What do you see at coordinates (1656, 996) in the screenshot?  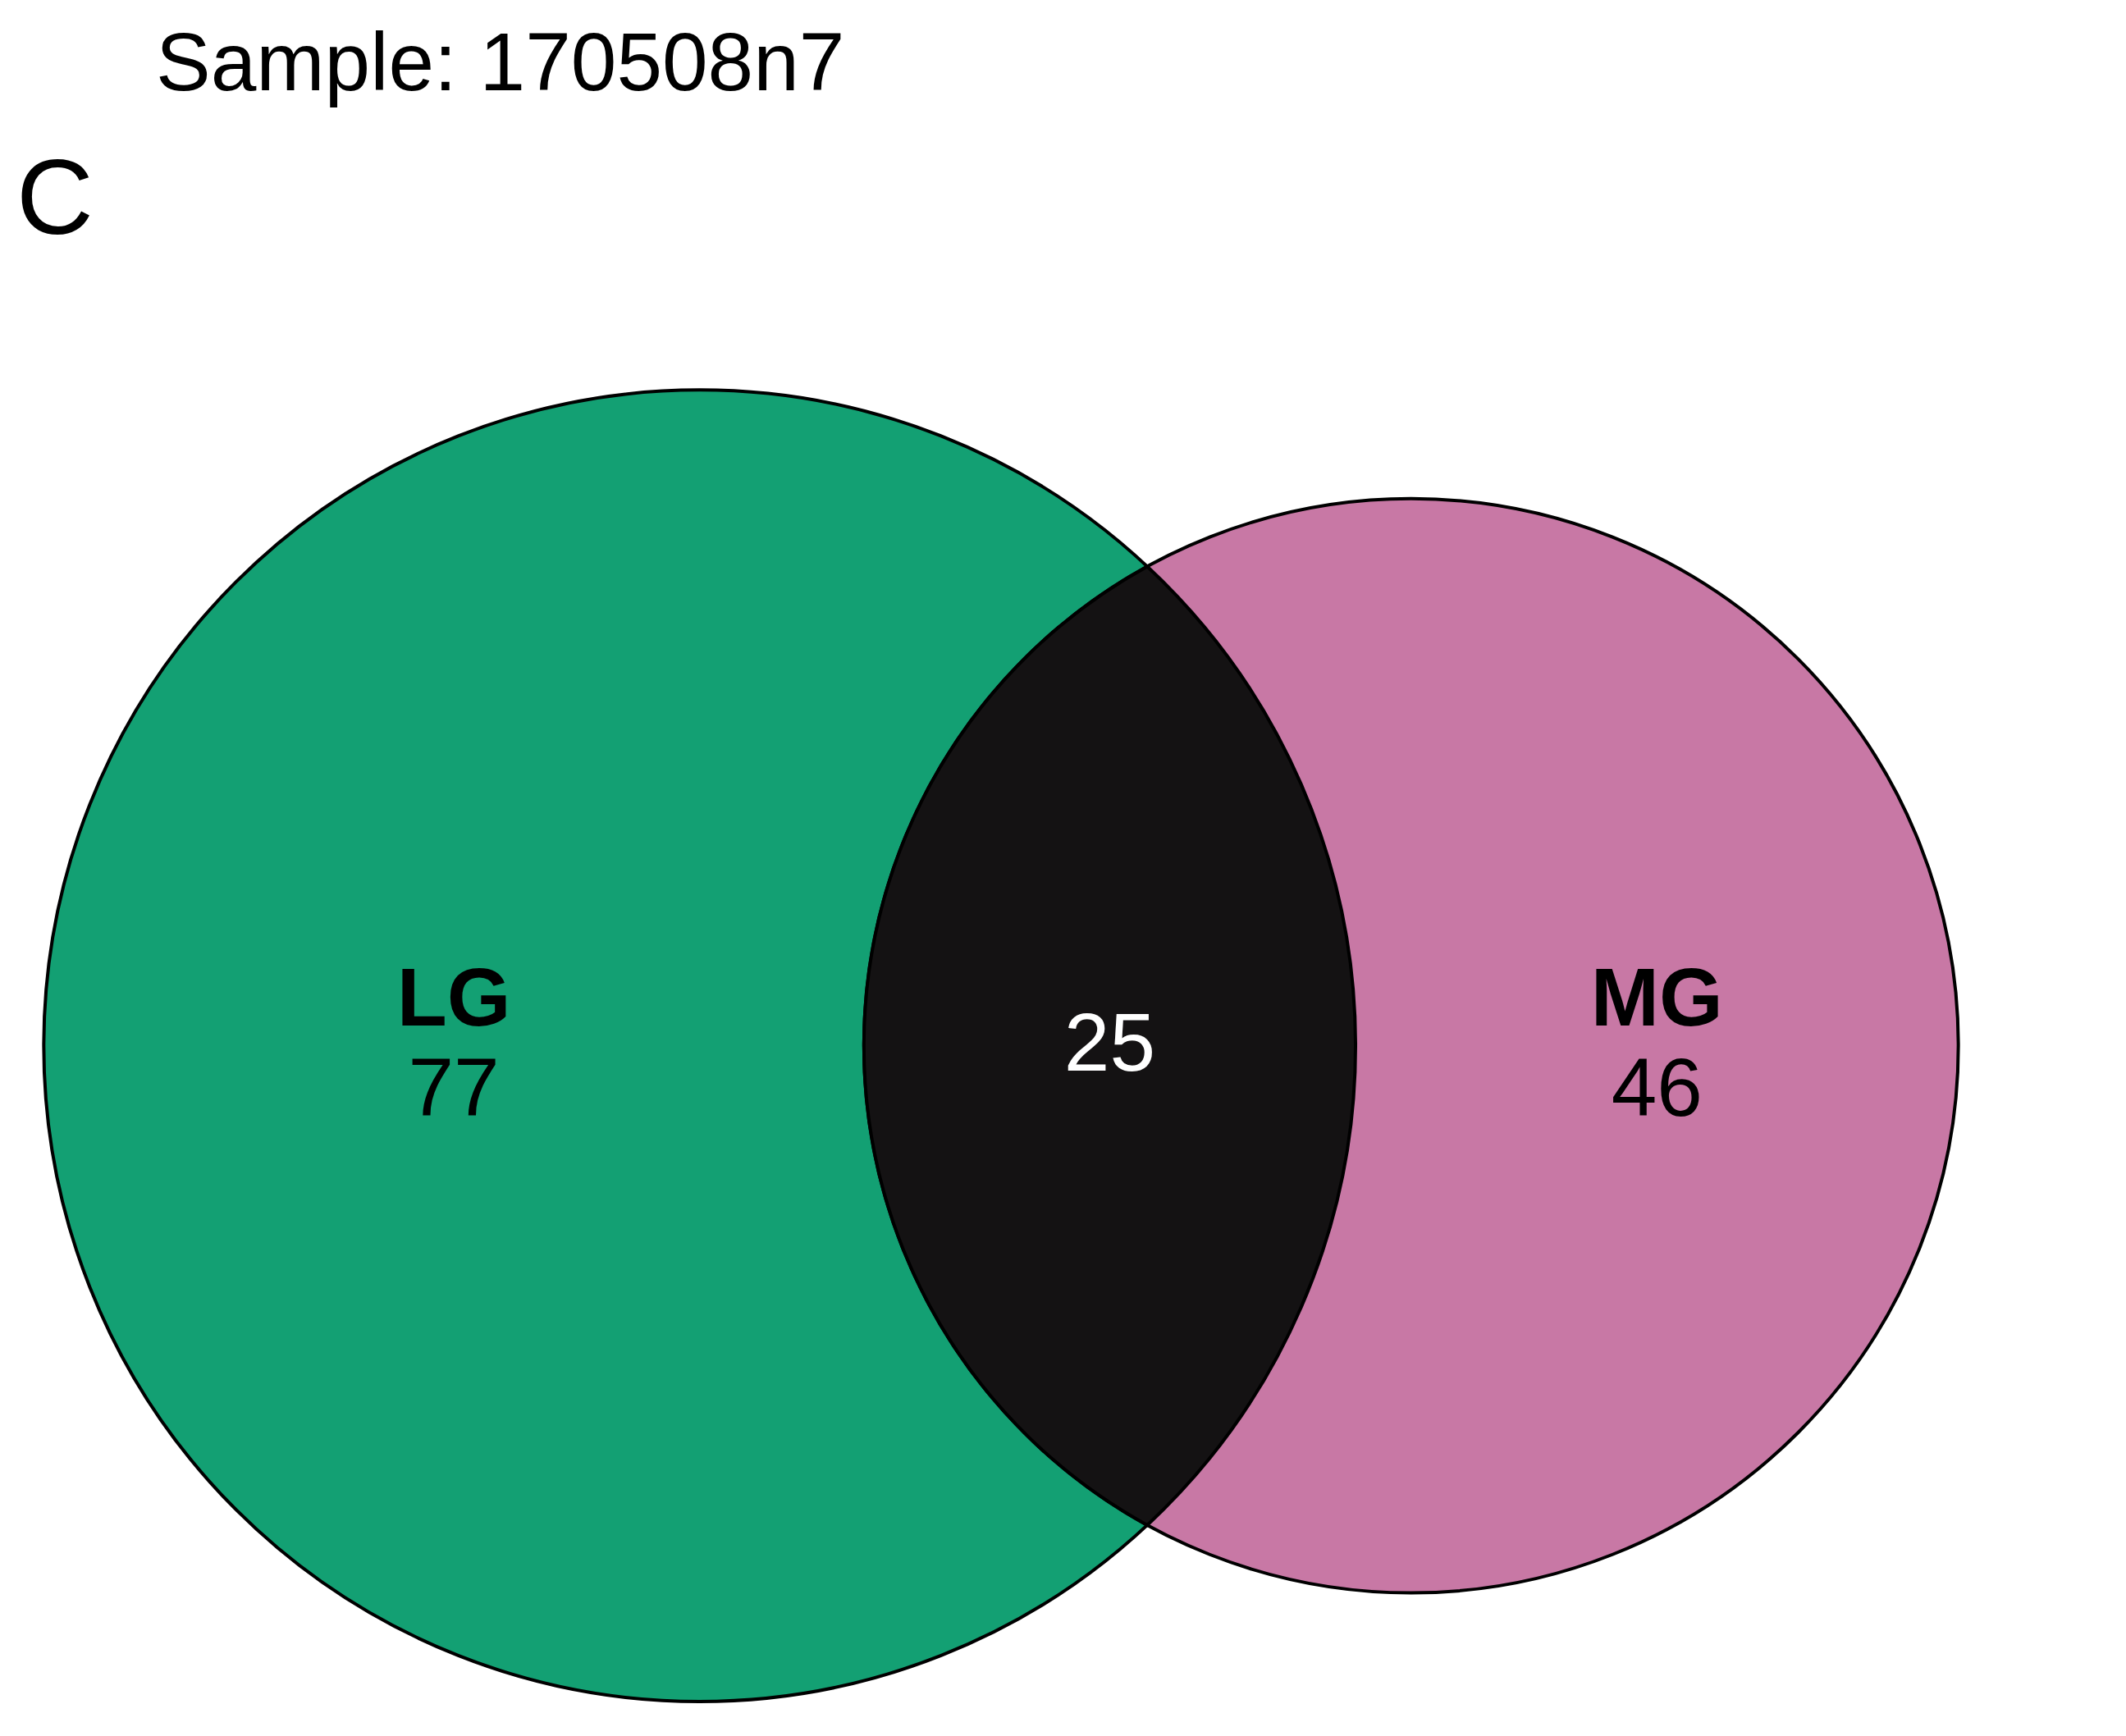 I see `category-label: MG` at bounding box center [1656, 996].